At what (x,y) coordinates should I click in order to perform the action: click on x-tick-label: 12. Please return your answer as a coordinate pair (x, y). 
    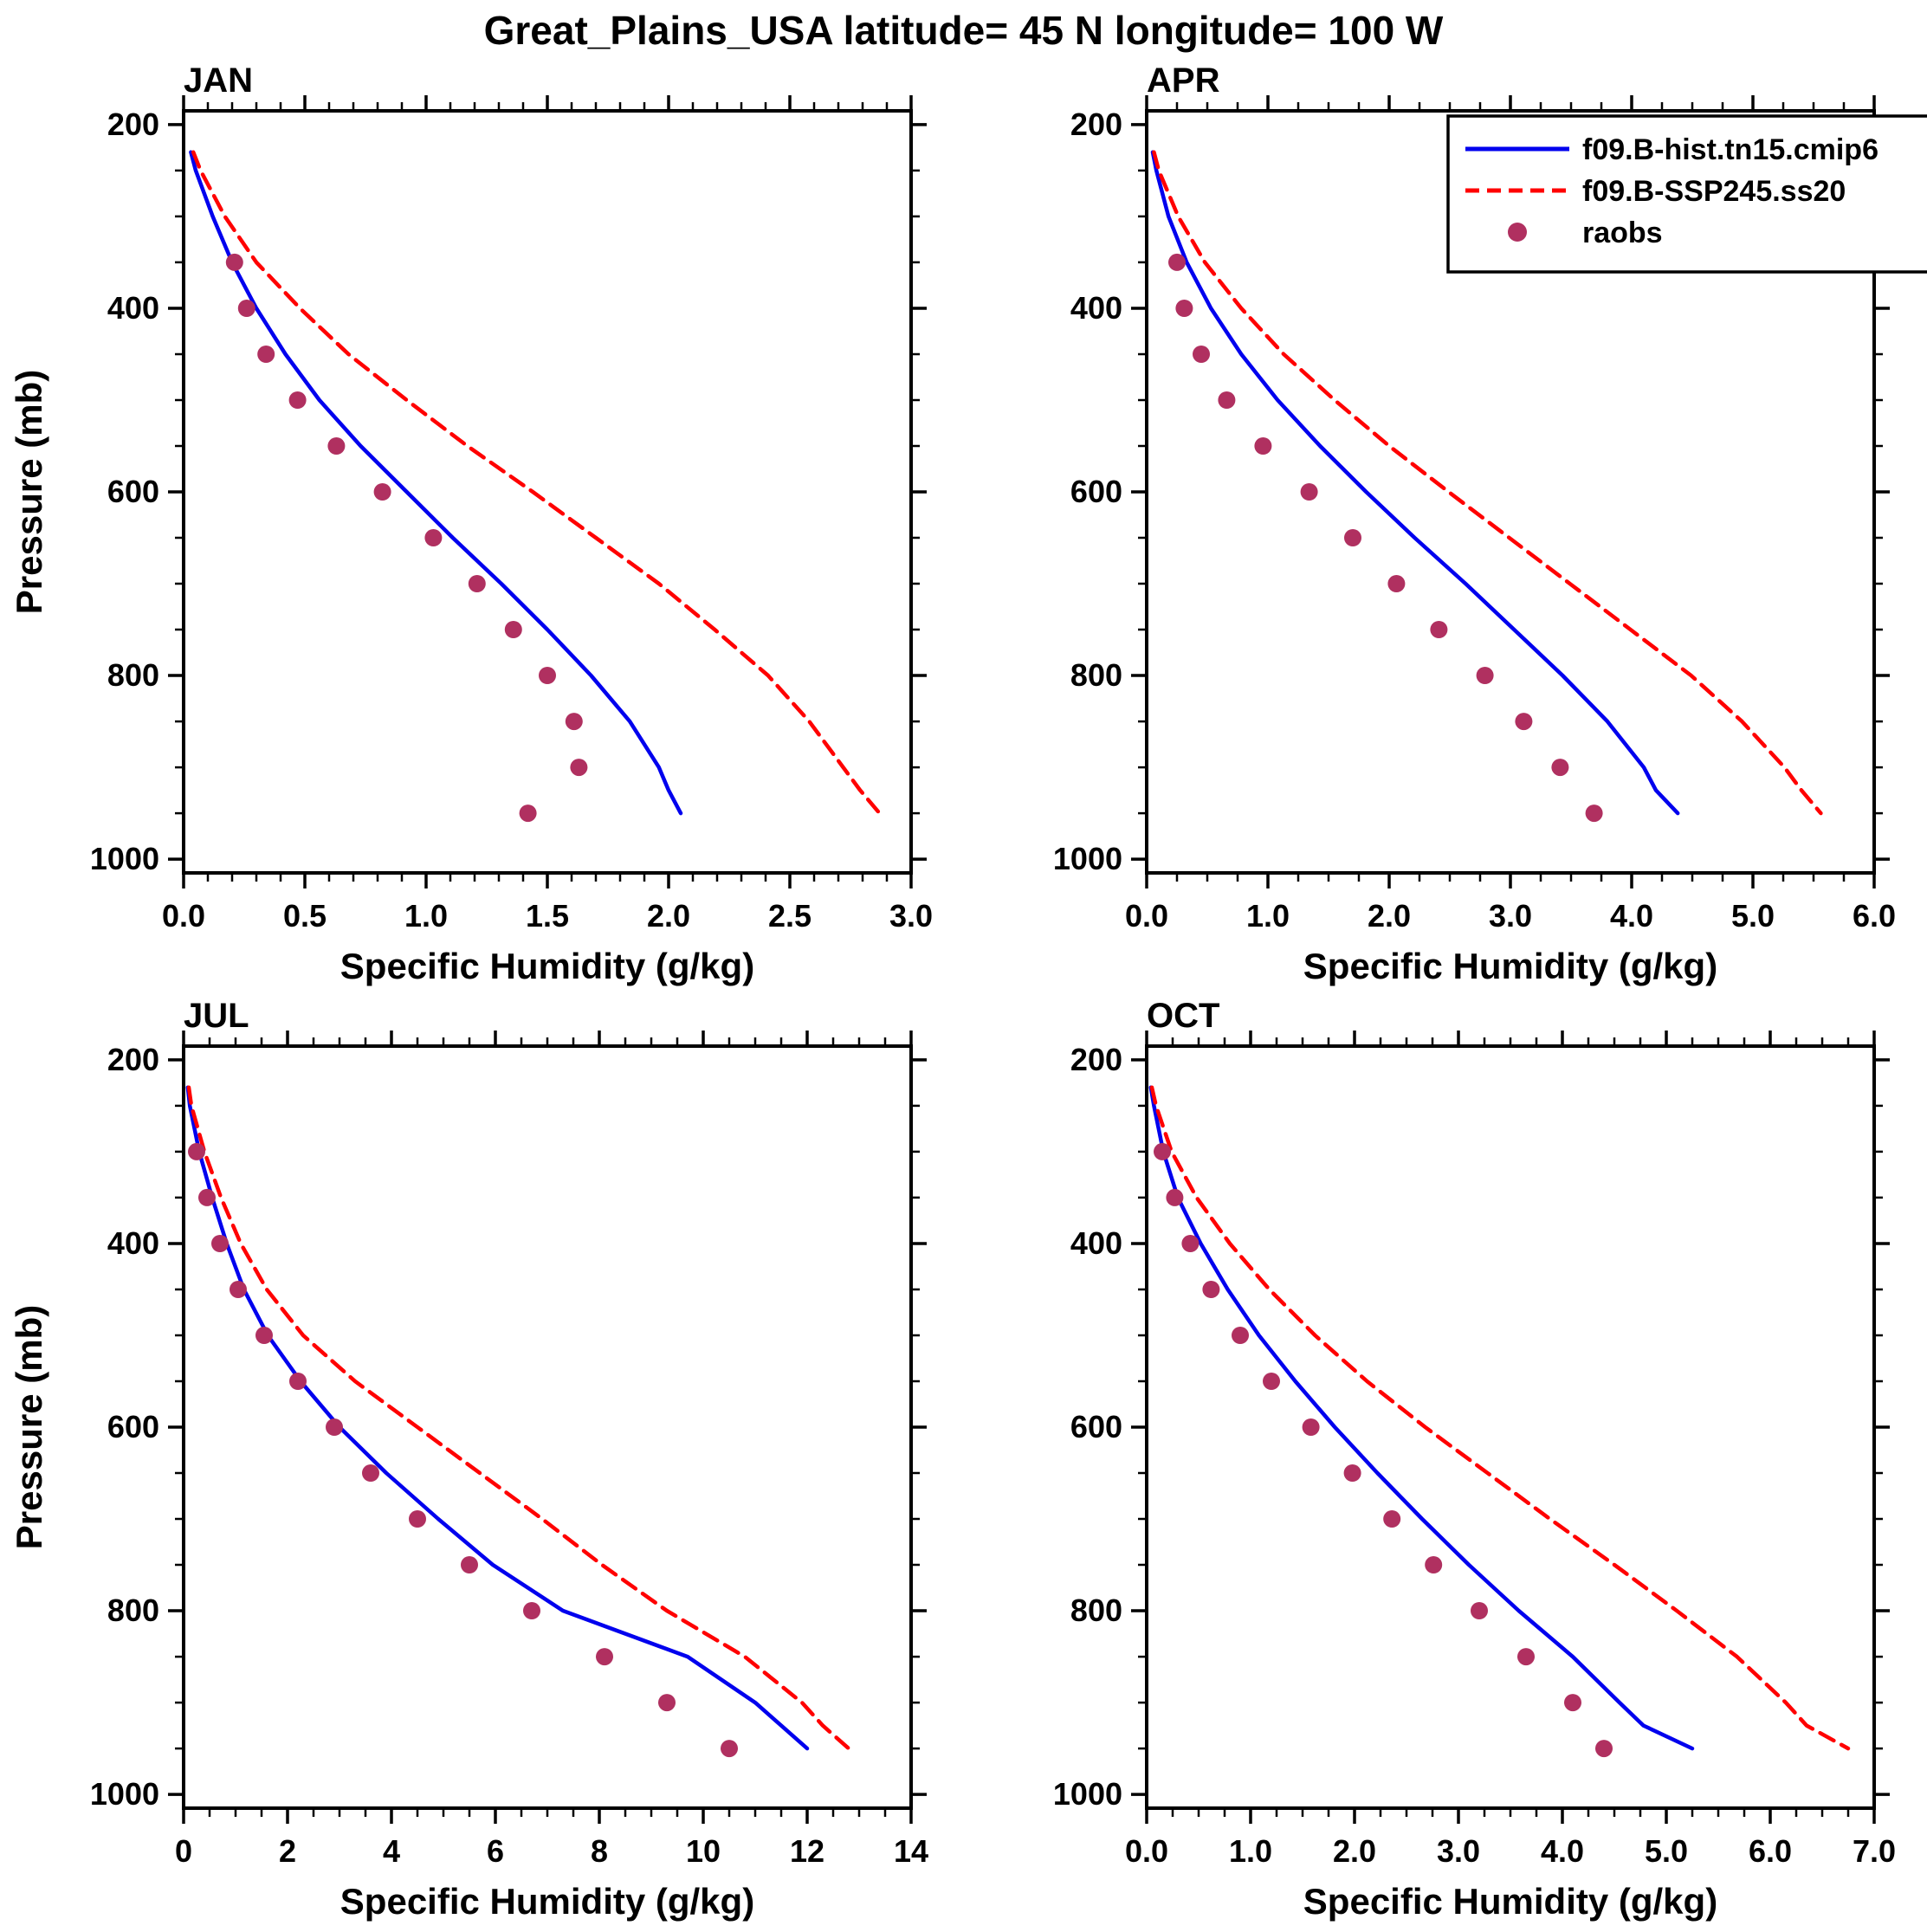
    Looking at the image, I should click on (807, 1851).